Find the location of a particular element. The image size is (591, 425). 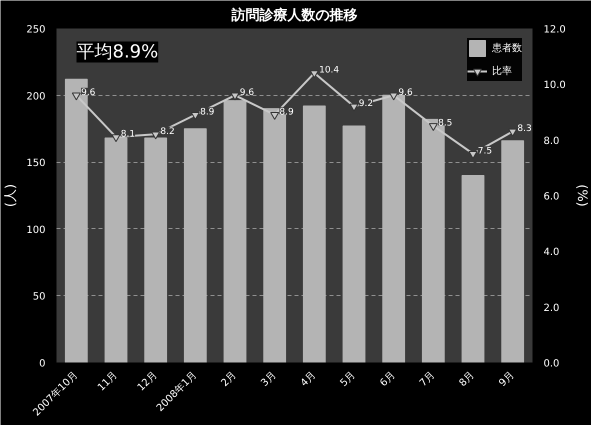

x-tick-label: 8月 is located at coordinates (467, 379).